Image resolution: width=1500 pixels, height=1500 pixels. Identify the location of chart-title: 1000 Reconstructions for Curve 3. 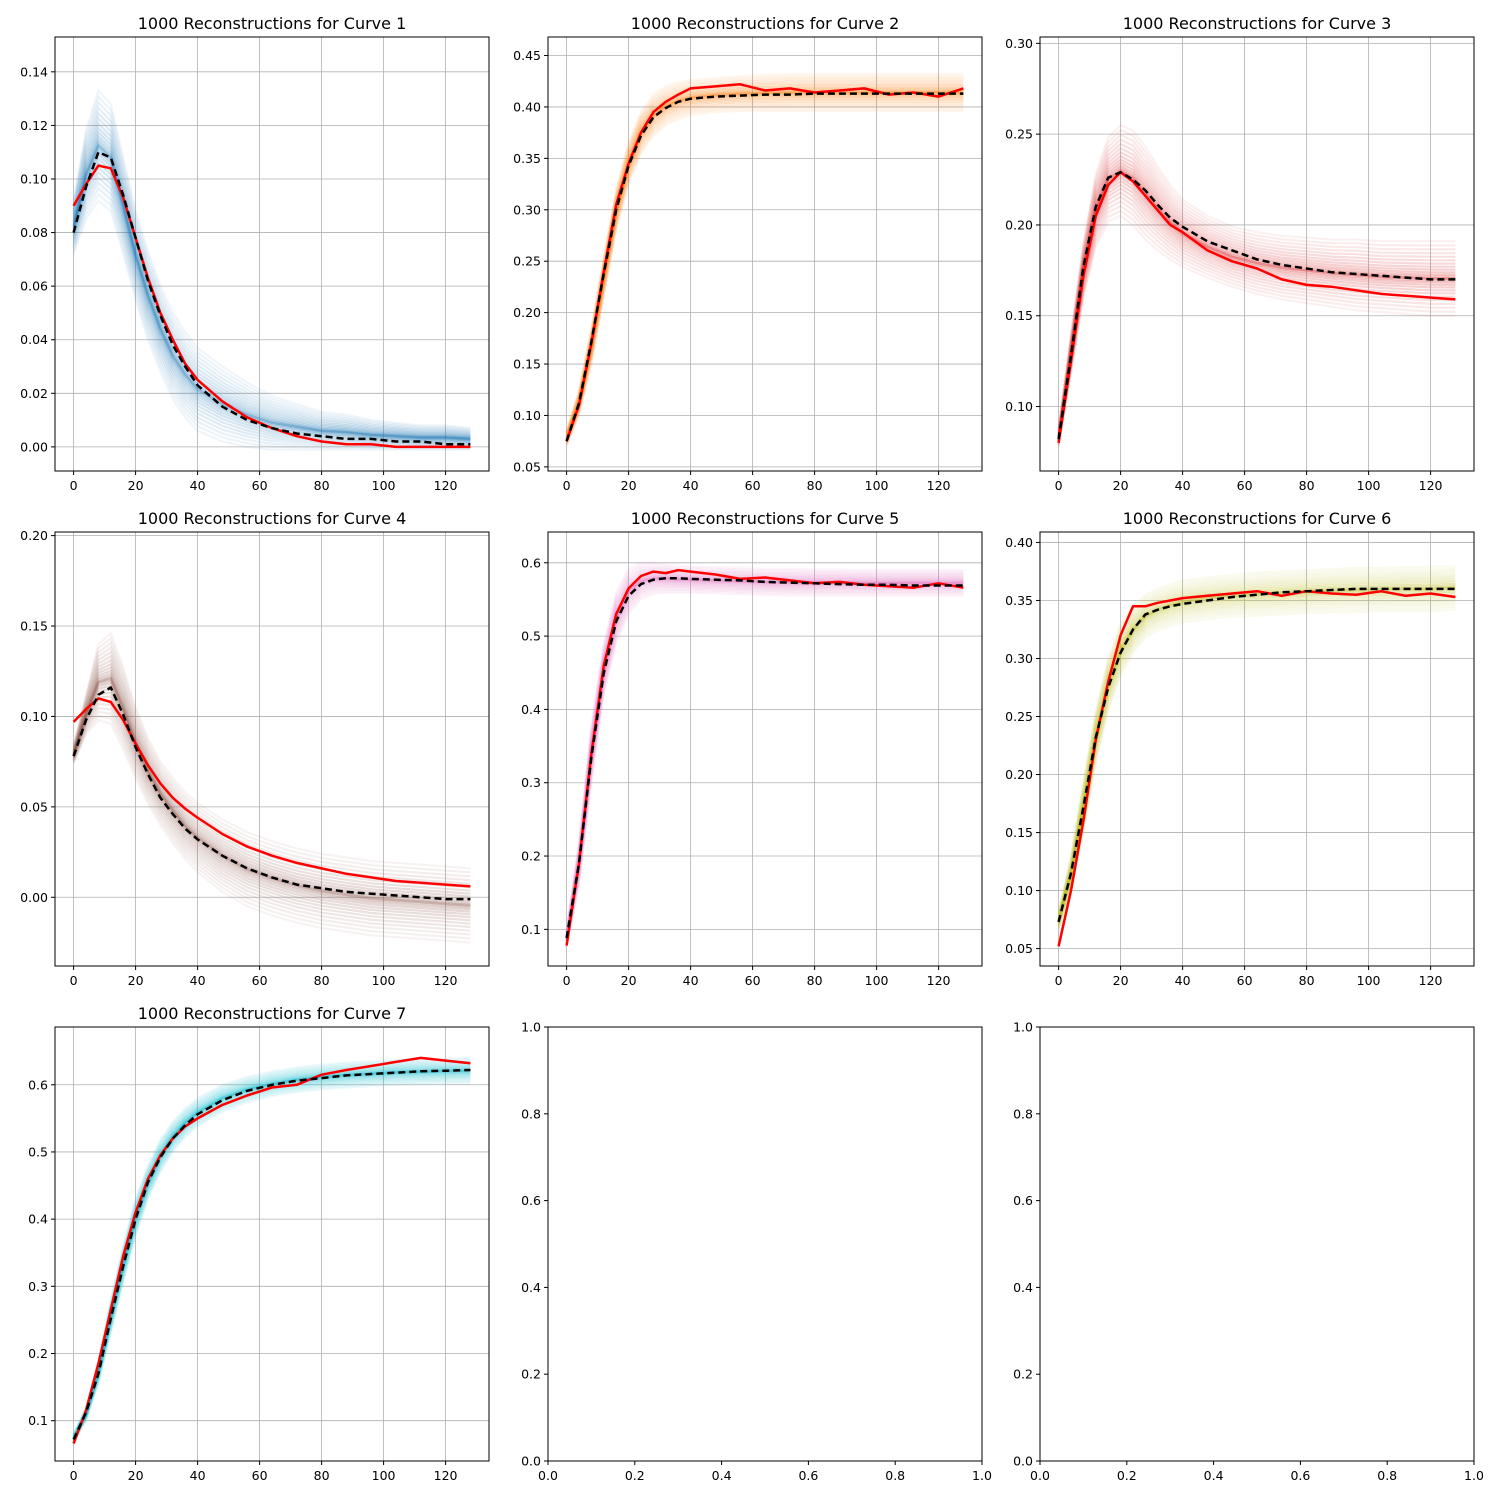
(1257, 23).